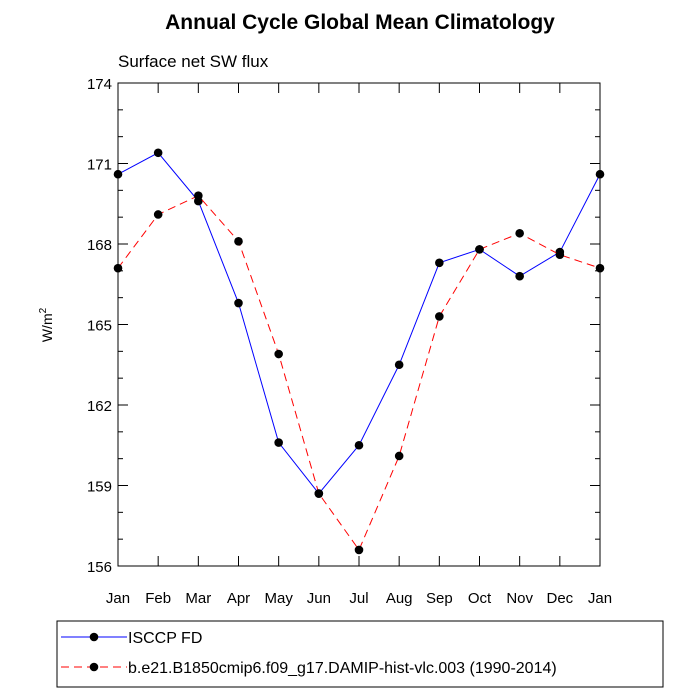 Image resolution: width=700 pixels, height=700 pixels. Describe the element at coordinates (193, 61) in the screenshot. I see `chart-subtitle: Surface net SW flux` at that location.